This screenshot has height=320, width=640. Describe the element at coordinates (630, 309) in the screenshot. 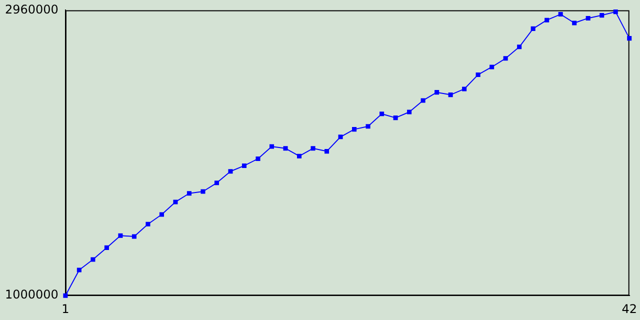

I see `x-tick-label: 42` at that location.